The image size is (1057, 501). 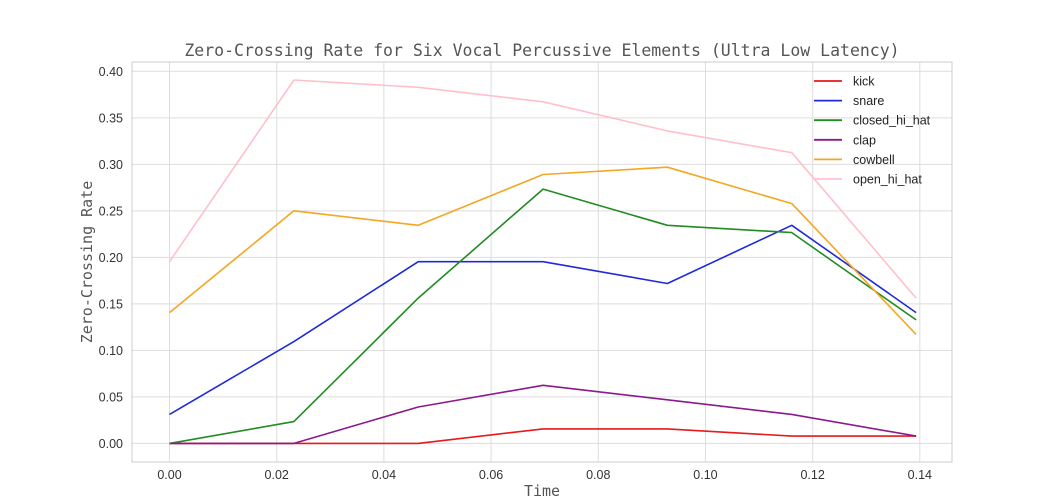 I want to click on y-axis-label: Zero-Crossing Rate, so click(x=87, y=262).